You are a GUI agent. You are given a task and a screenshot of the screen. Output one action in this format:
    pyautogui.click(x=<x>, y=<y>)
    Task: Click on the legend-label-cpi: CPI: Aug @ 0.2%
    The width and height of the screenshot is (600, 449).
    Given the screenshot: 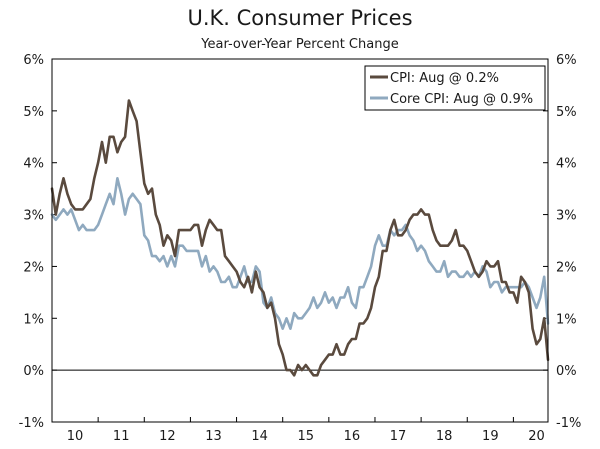 What is the action you would take?
    pyautogui.click(x=444, y=78)
    